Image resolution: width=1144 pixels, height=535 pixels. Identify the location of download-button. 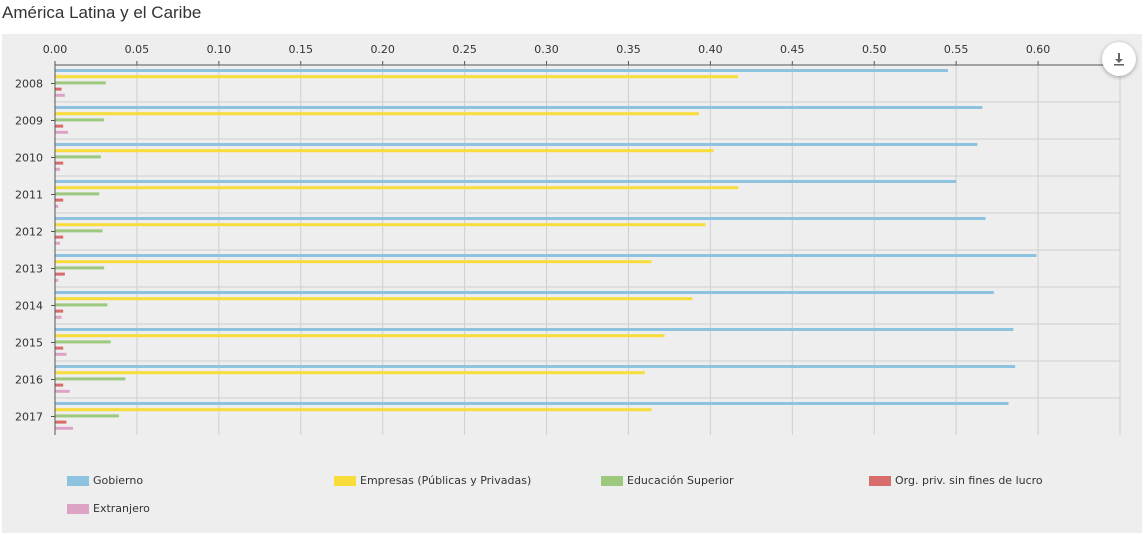
(1119, 59).